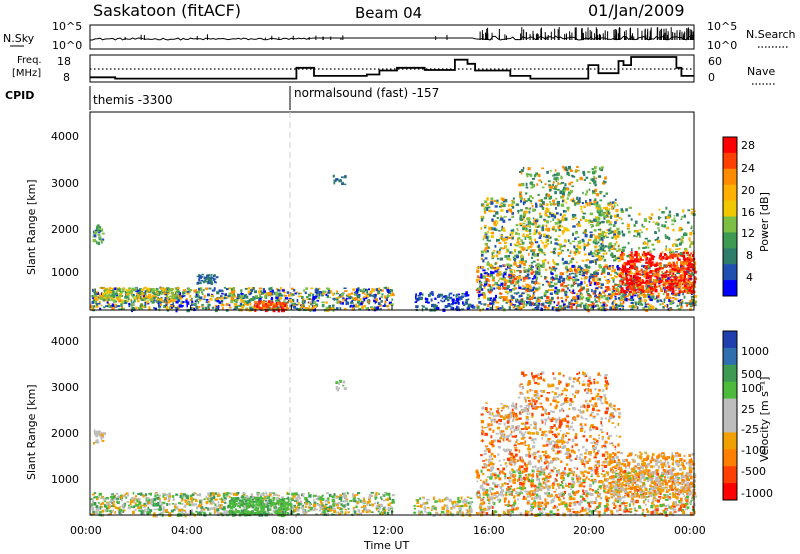  What do you see at coordinates (66, 77) in the screenshot?
I see `freq-tick-bottom: 8` at bounding box center [66, 77].